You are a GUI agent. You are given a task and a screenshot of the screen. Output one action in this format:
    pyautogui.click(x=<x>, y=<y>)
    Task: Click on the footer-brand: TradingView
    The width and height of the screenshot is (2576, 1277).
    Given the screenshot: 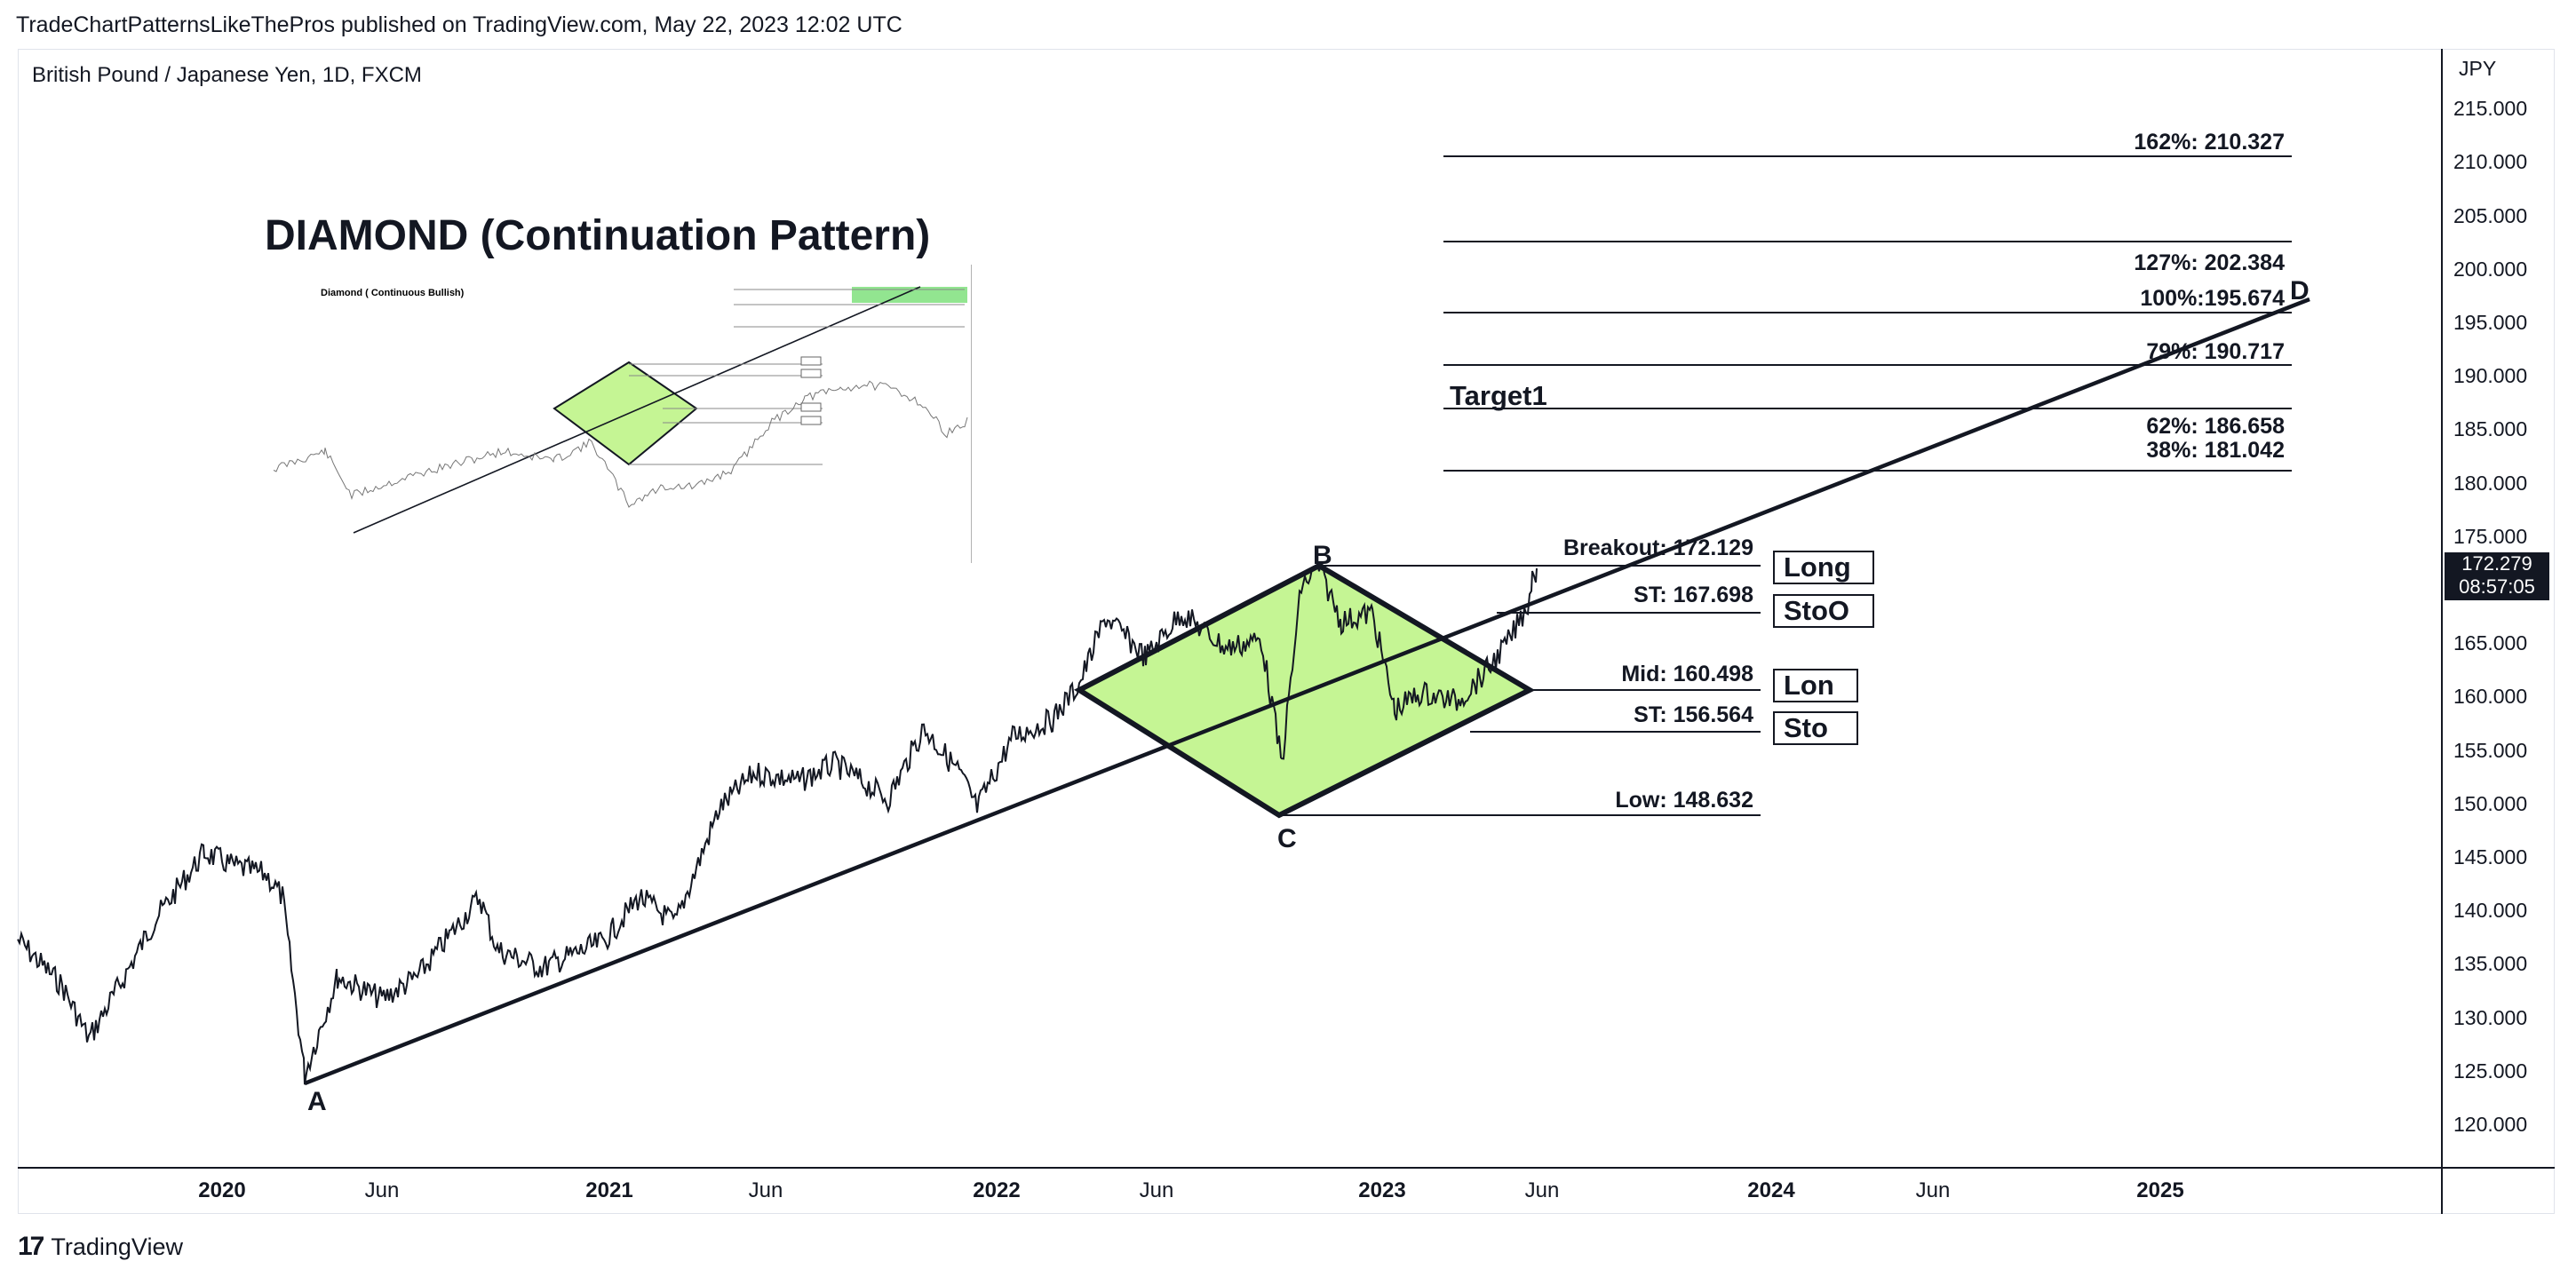 What is the action you would take?
    pyautogui.click(x=117, y=1247)
    